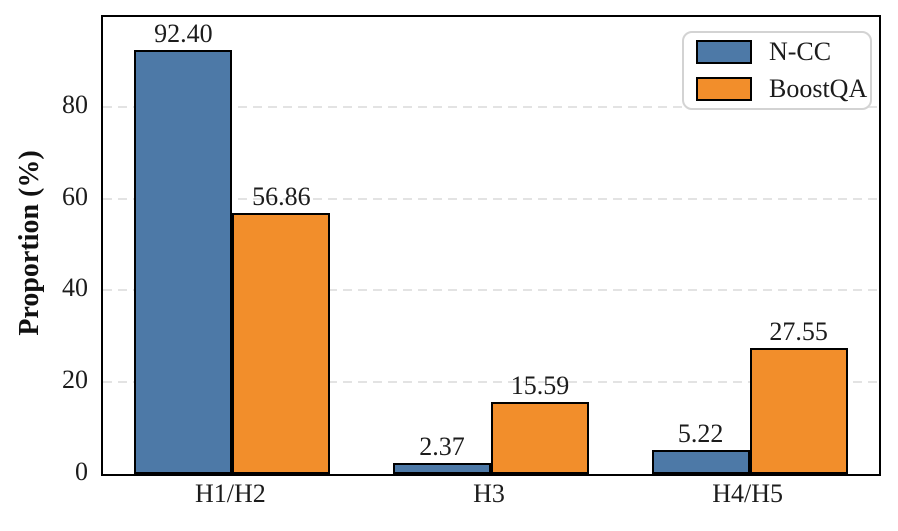  I want to click on value-label-n-cc-h1-h2: 92.40, so click(183, 34).